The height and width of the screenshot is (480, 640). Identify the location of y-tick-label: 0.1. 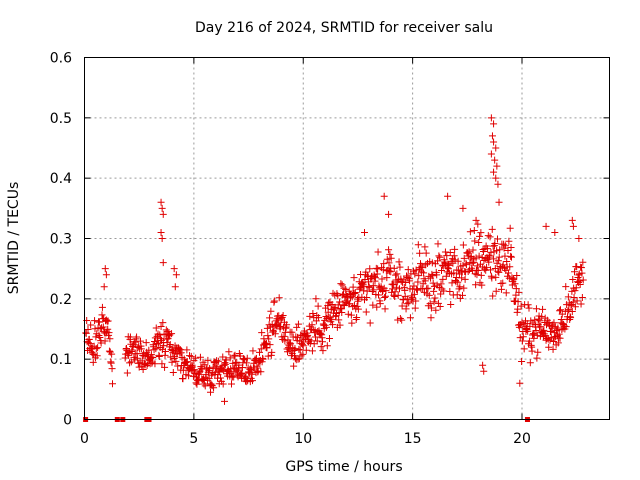
(61, 360).